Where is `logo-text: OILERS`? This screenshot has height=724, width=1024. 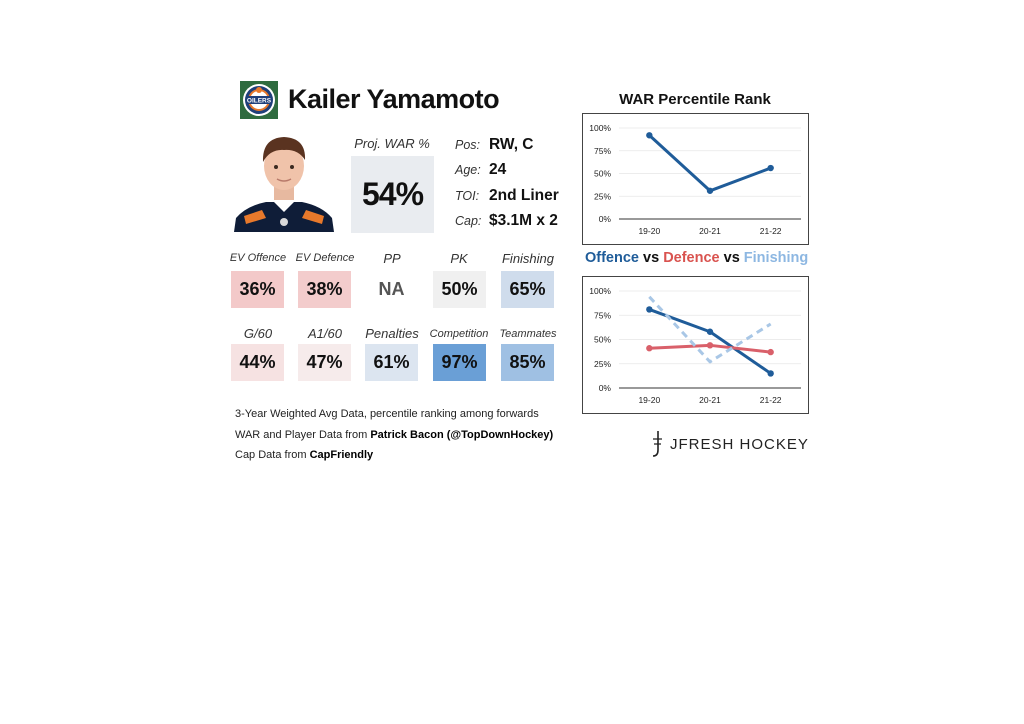 logo-text: OILERS is located at coordinates (259, 101).